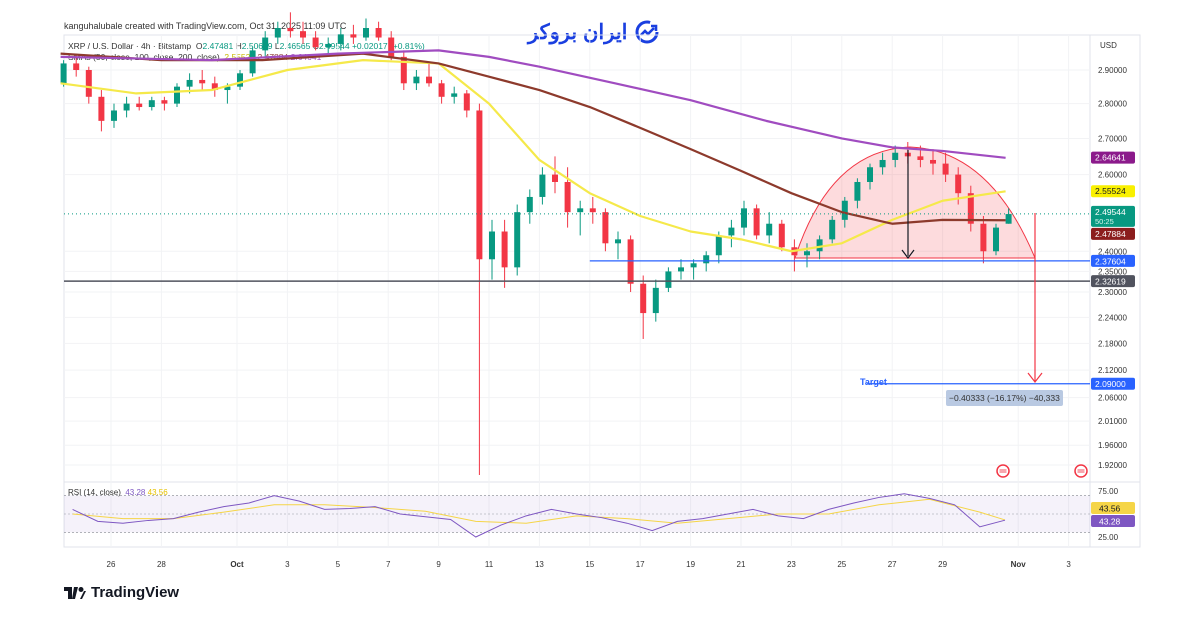 The height and width of the screenshot is (628, 1200). Describe the element at coordinates (1112, 104) in the screenshot. I see `y-tick-label: 2.80000` at that location.